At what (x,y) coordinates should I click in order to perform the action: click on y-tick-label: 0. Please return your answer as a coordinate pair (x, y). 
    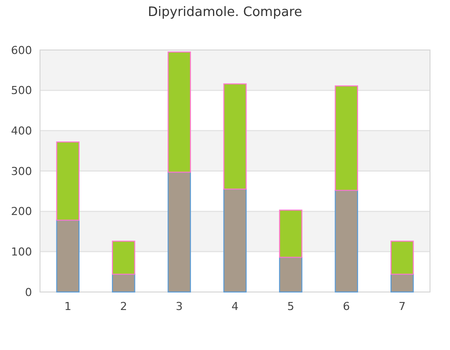
    Looking at the image, I should click on (28, 292).